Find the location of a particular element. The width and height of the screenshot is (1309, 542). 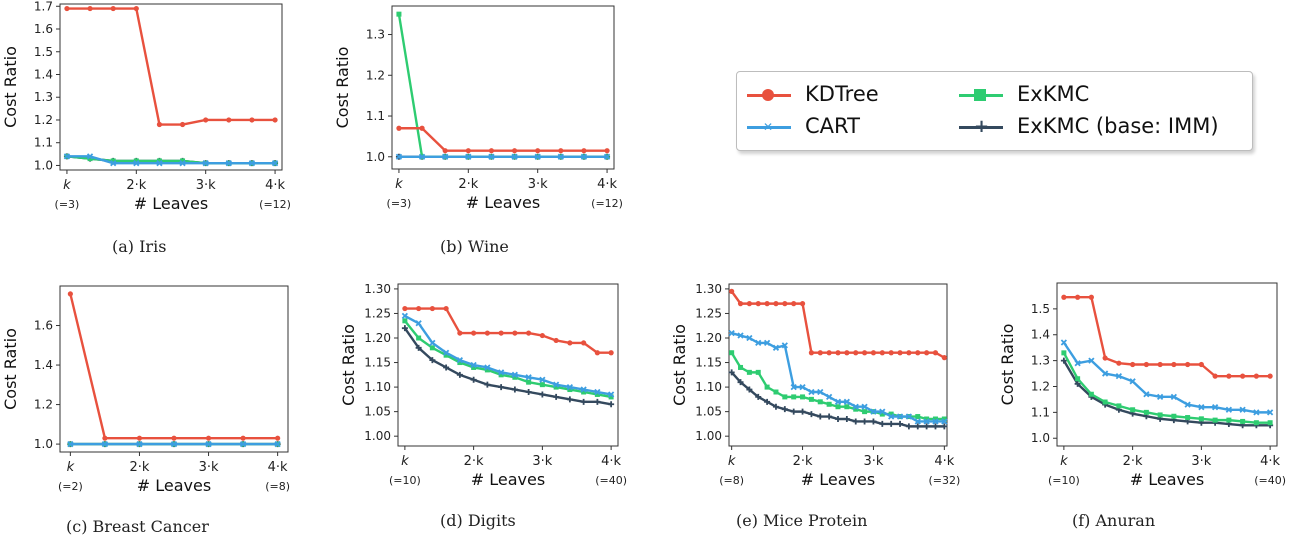

y-tick-label-anuran: 1.4 is located at coordinates (1040, 335).